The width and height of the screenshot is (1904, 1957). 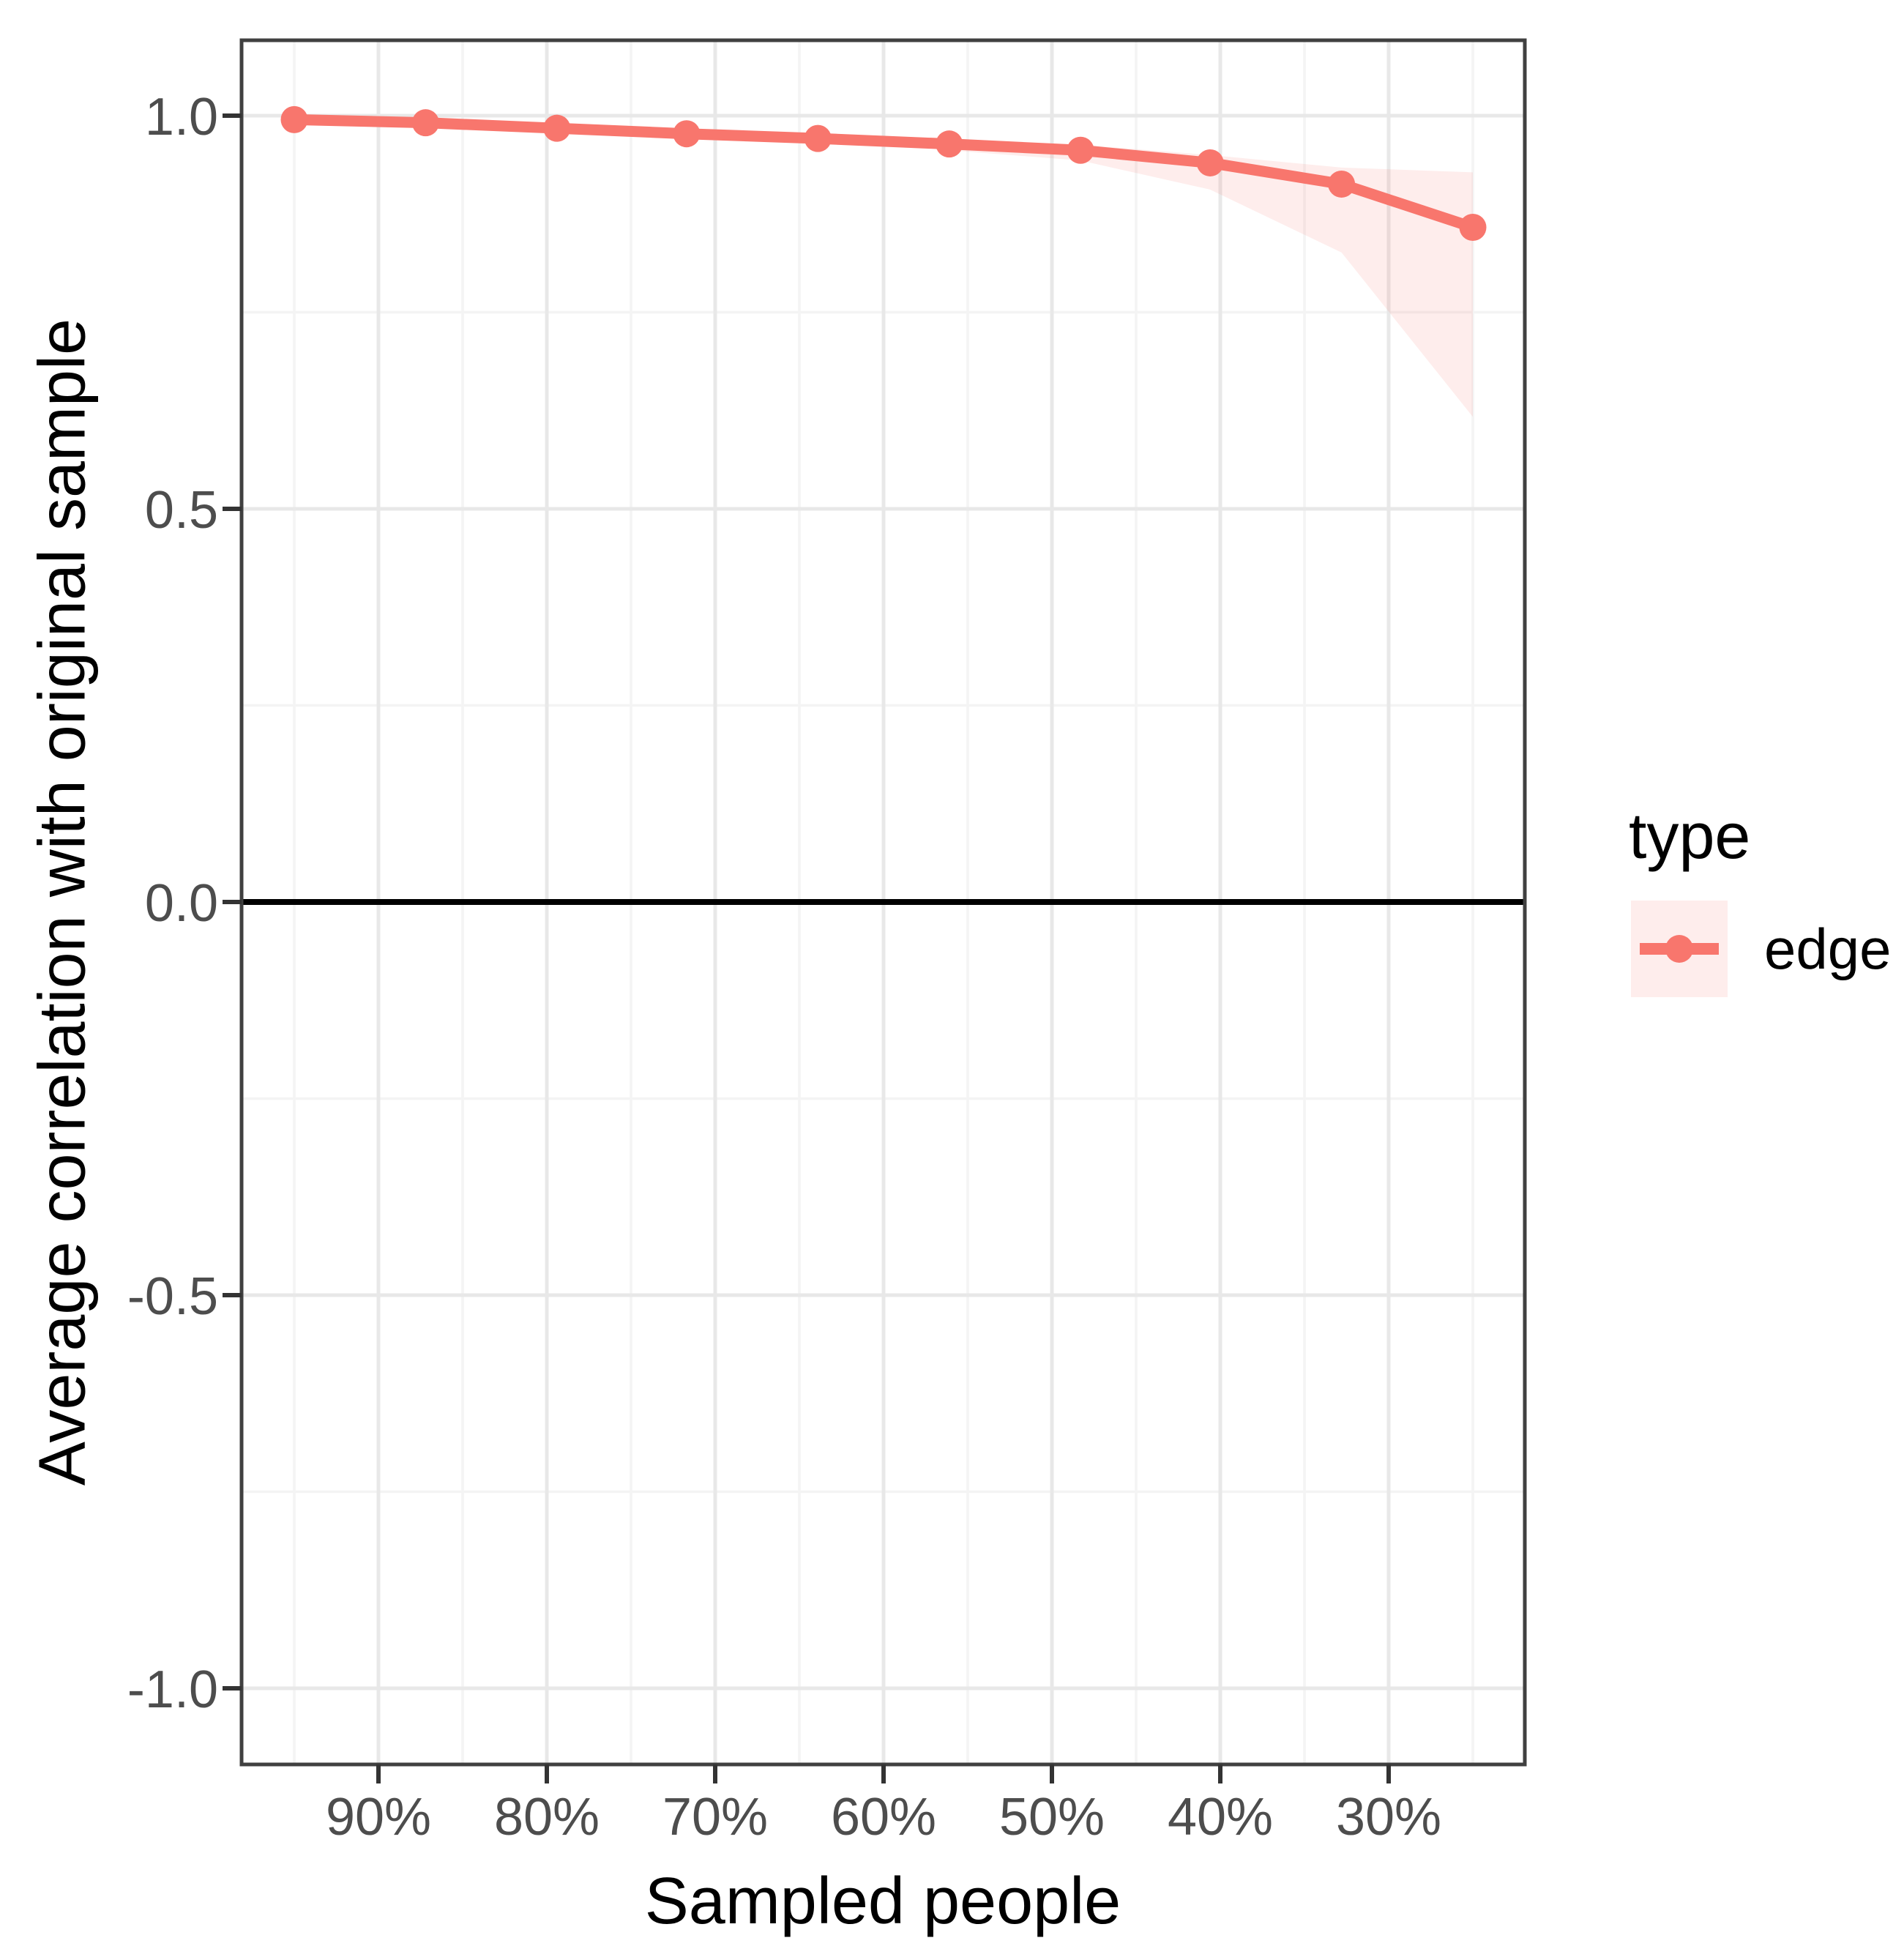 What do you see at coordinates (715, 1817) in the screenshot?
I see `x-tick-label: 70%` at bounding box center [715, 1817].